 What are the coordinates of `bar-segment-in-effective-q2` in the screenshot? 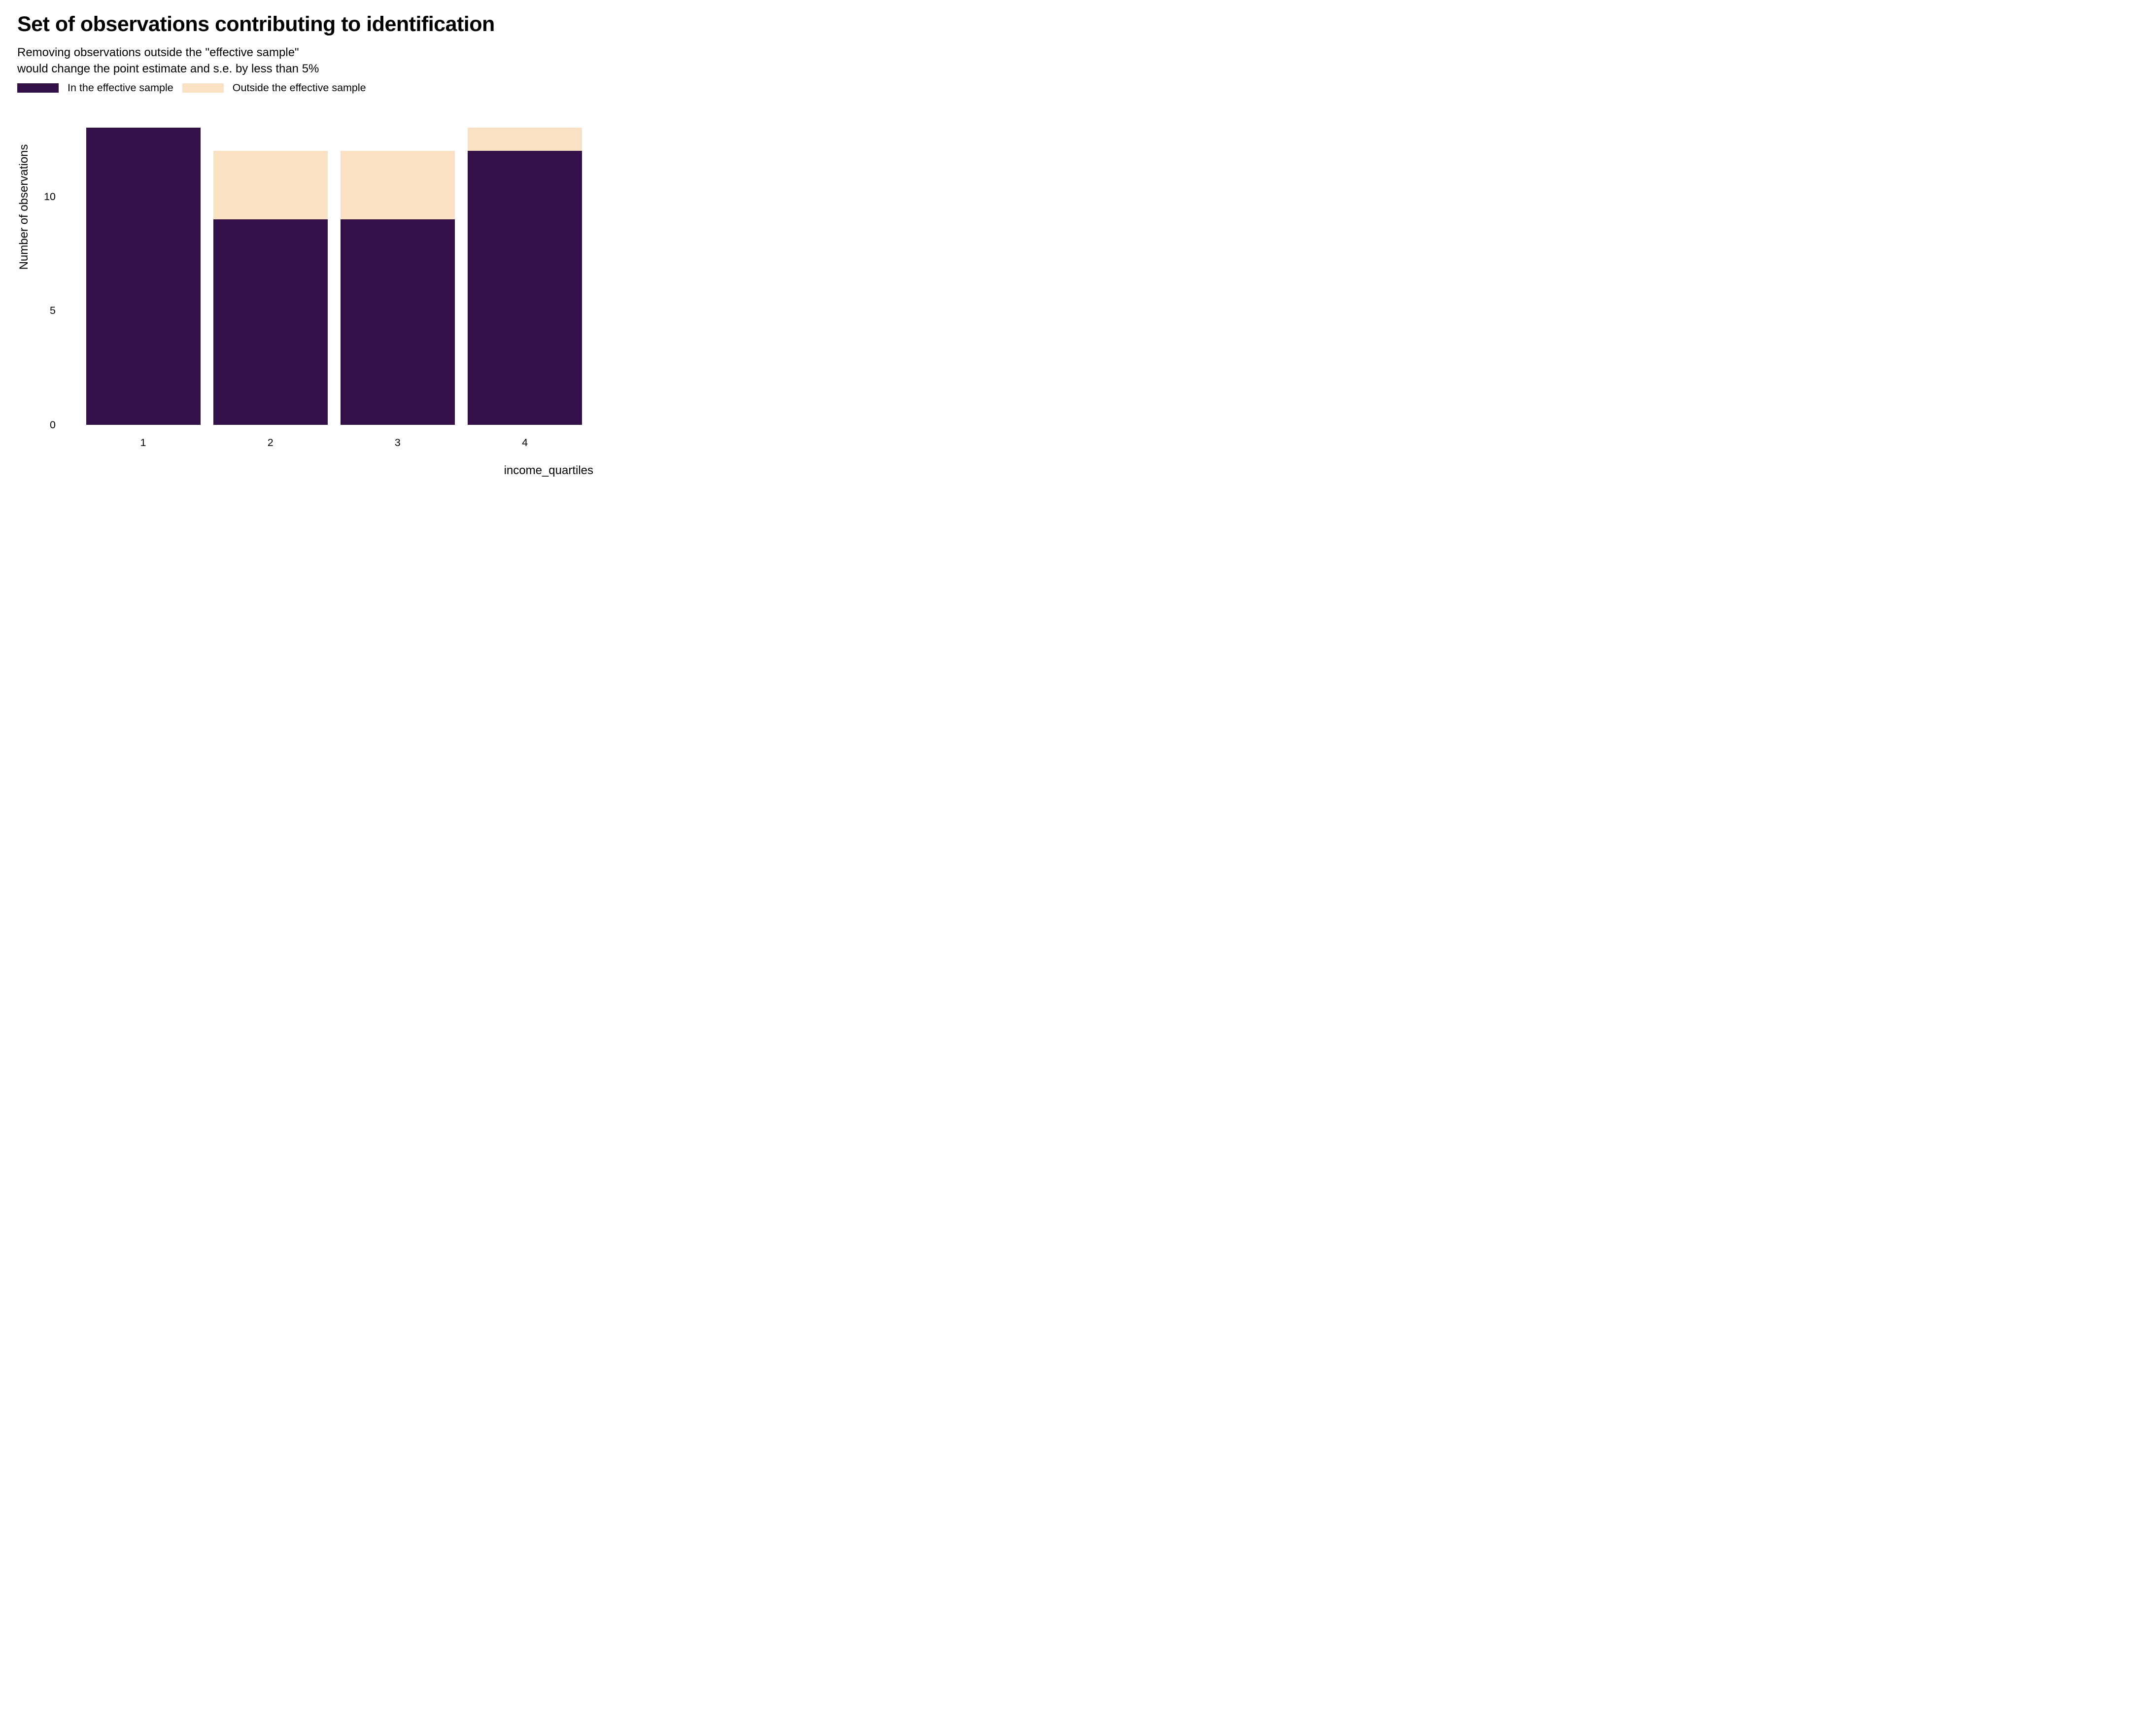 It's located at (270, 322).